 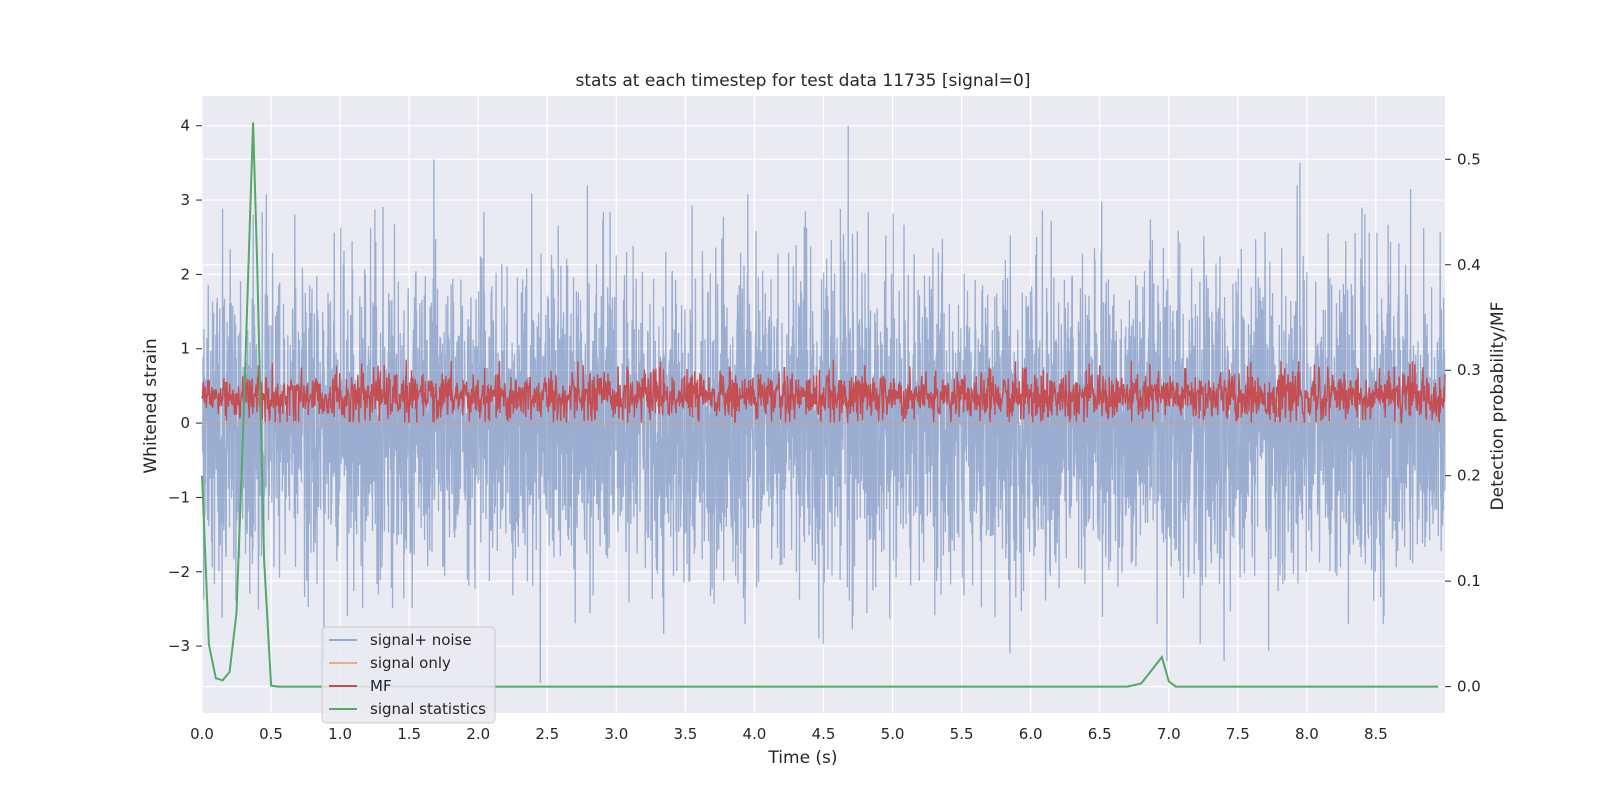 What do you see at coordinates (1238, 734) in the screenshot?
I see `x-tick-label: 7.5` at bounding box center [1238, 734].